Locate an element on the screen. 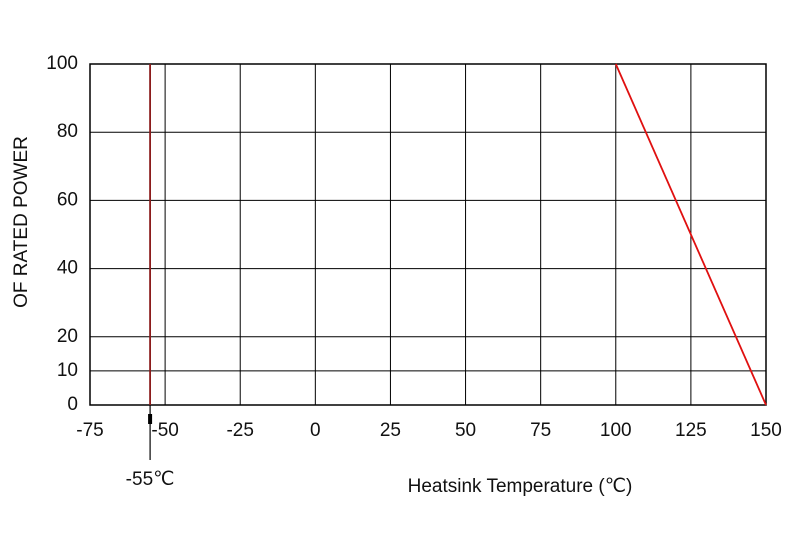  y-tick-label: 40 is located at coordinates (67, 268).